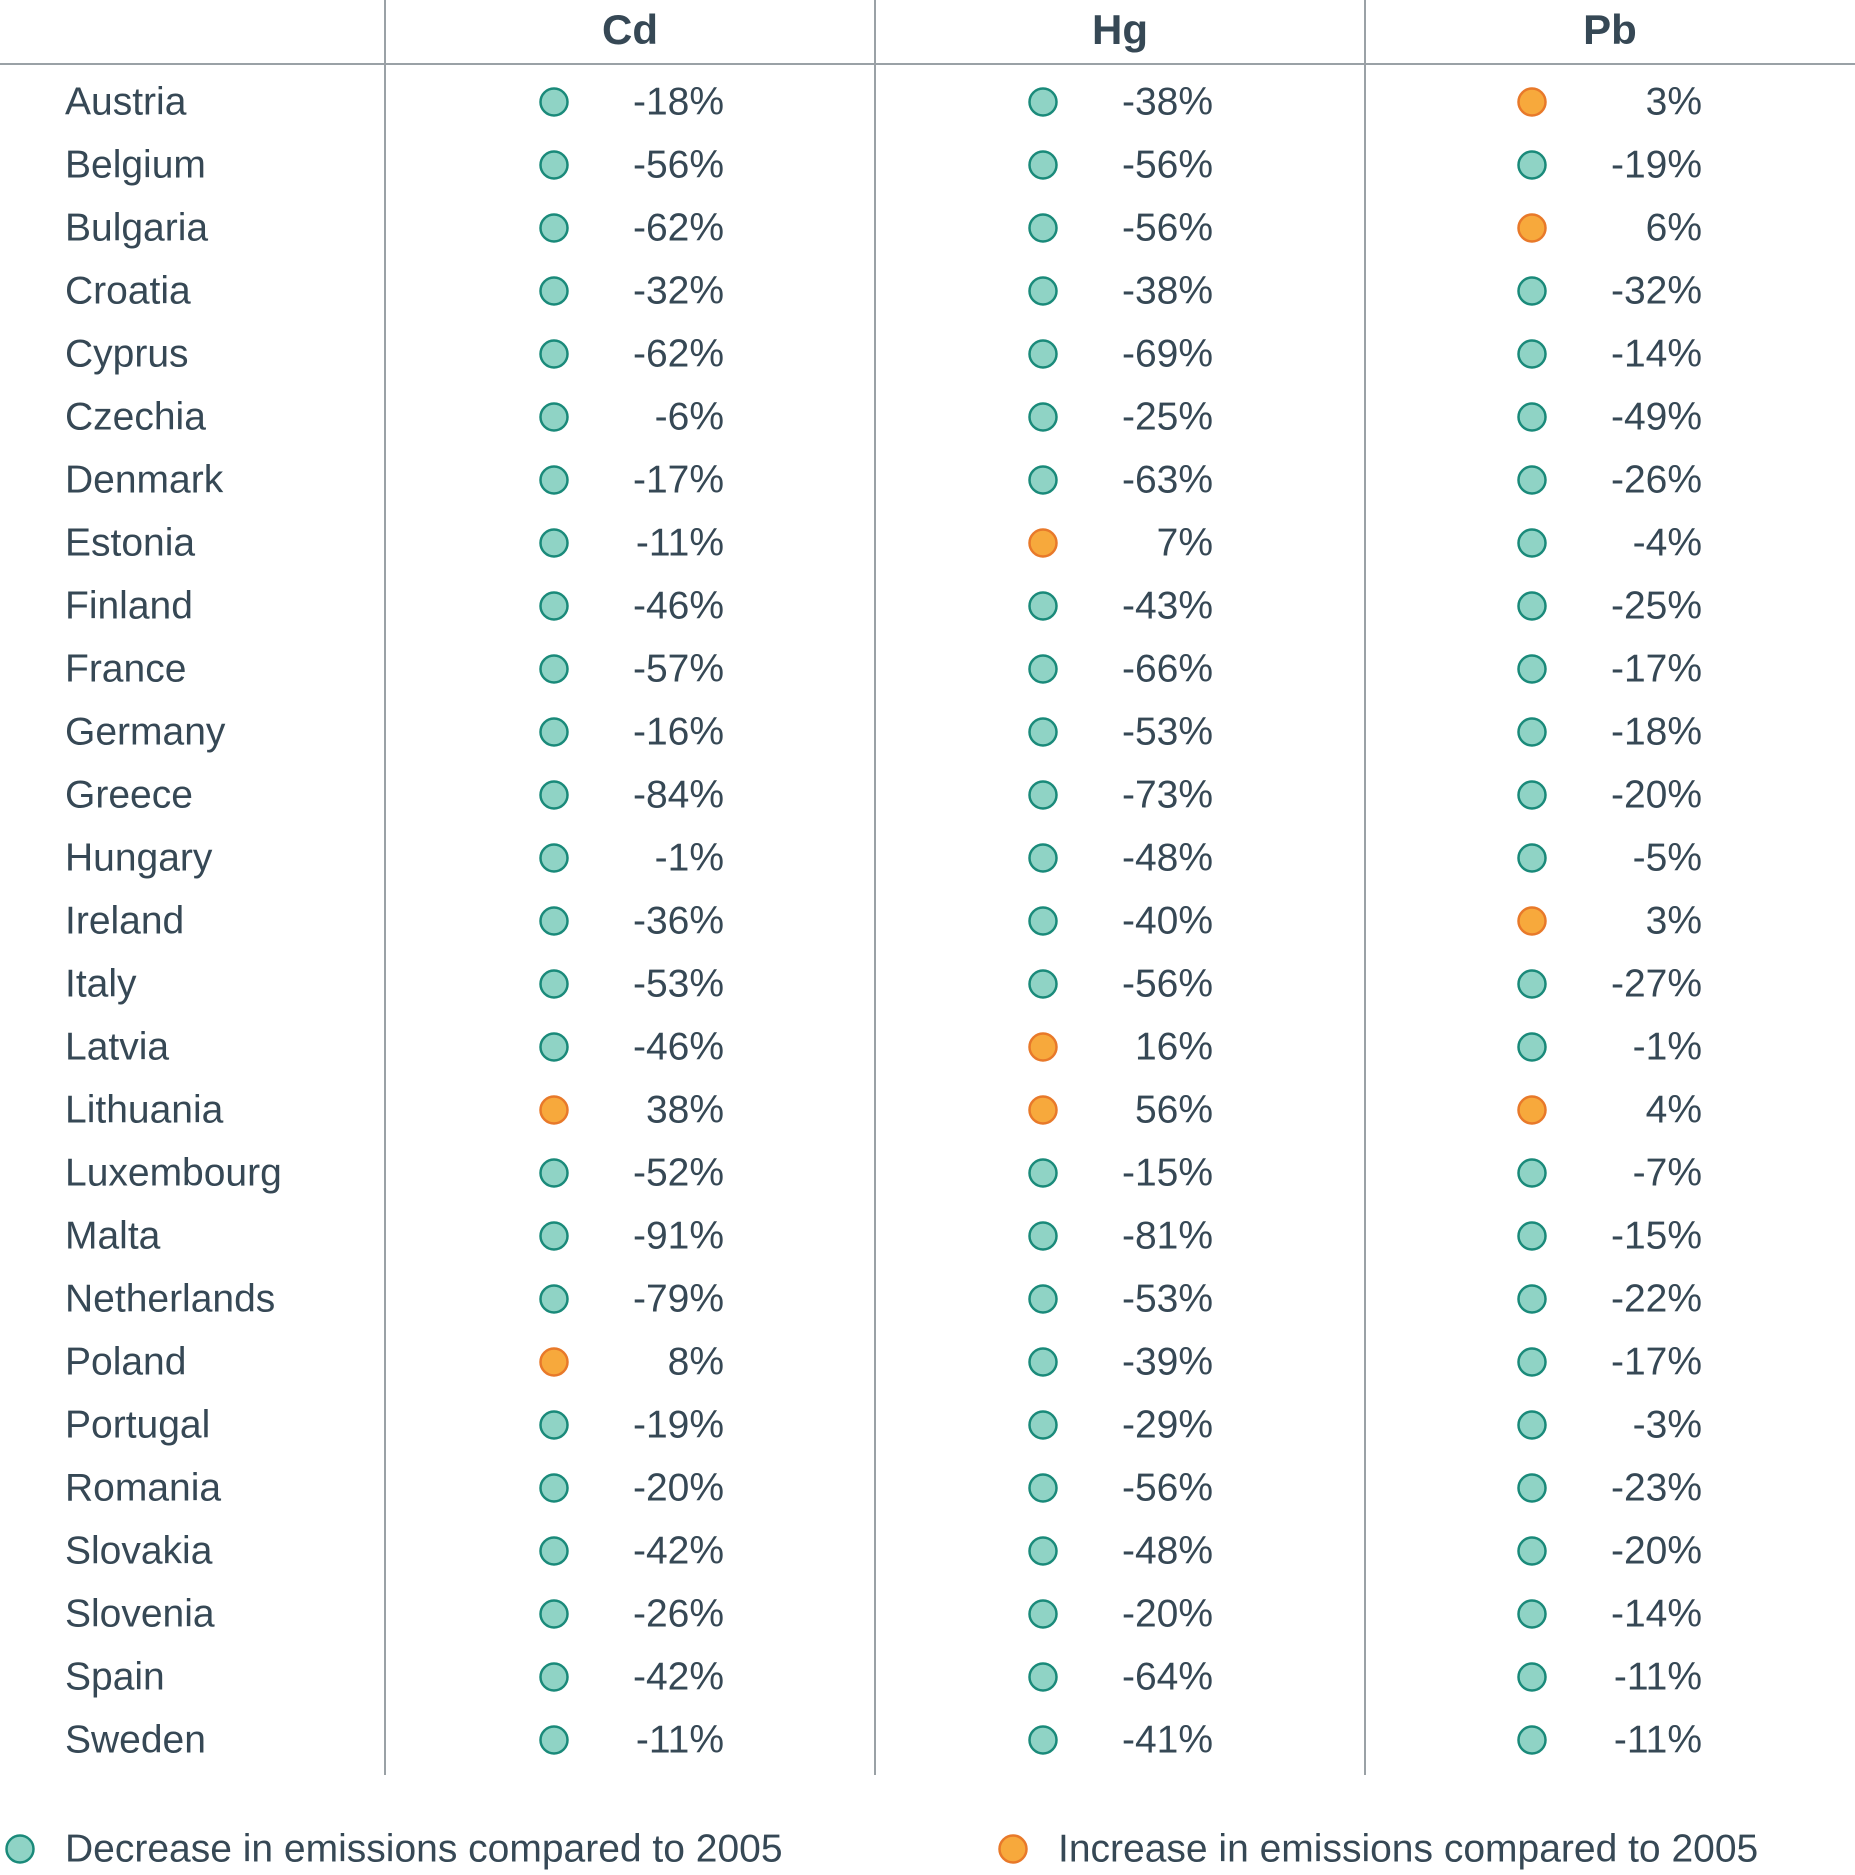 This screenshot has width=1855, height=1875. What do you see at coordinates (1167, 102) in the screenshot?
I see `value-hg: -38%` at bounding box center [1167, 102].